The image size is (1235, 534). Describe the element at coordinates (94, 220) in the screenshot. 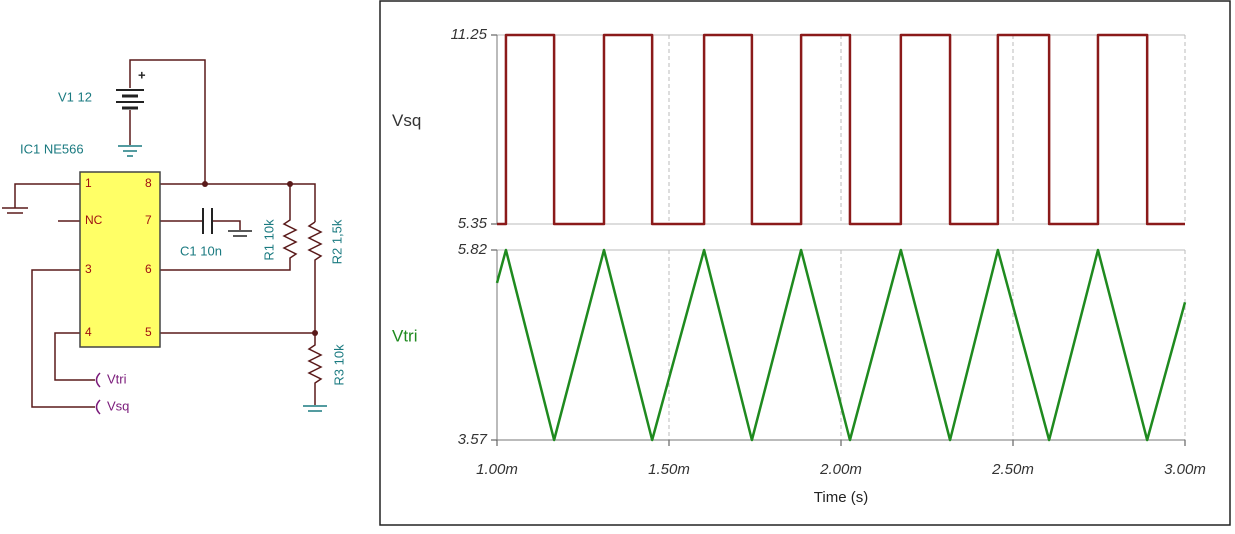

I see `pin-label: NC` at that location.